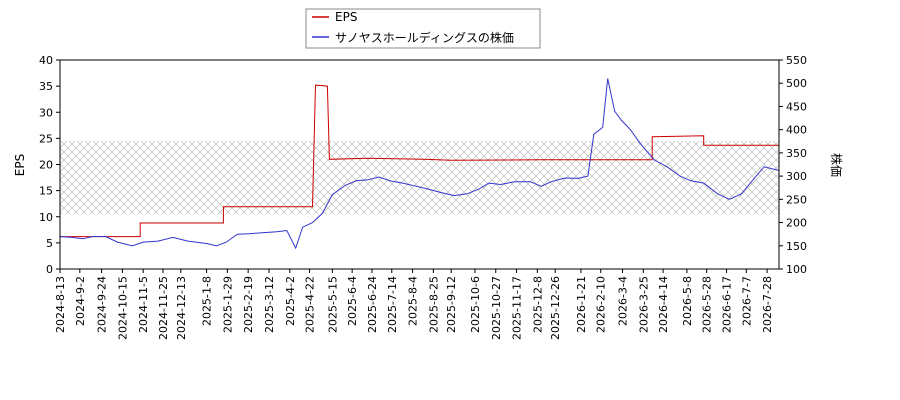  I want to click on x-tick-label: 2025-11-17, so click(517, 308).